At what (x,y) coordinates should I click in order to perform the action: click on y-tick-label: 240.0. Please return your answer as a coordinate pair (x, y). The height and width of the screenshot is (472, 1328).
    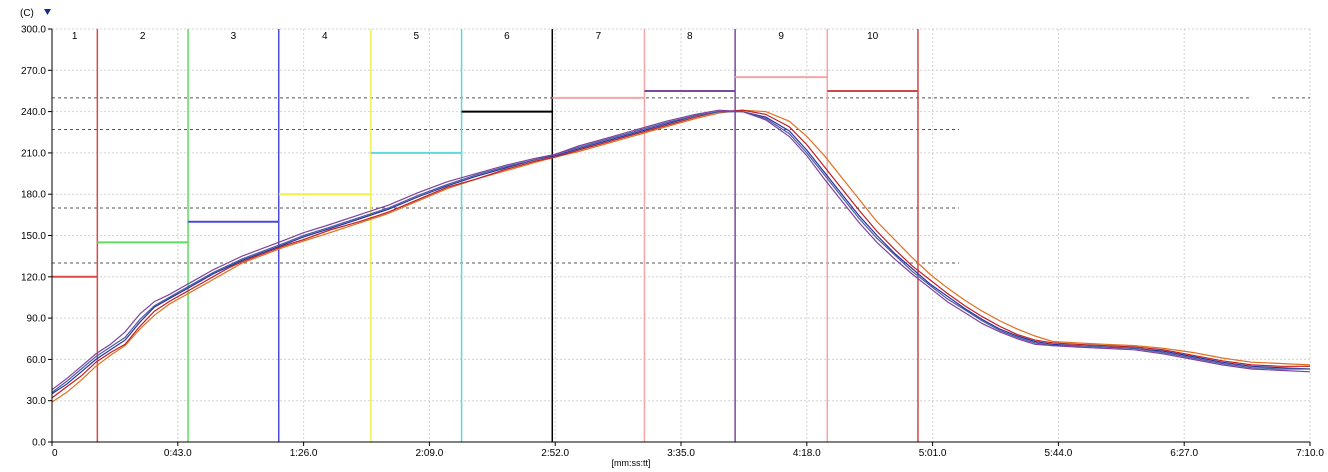
    Looking at the image, I should click on (33, 112).